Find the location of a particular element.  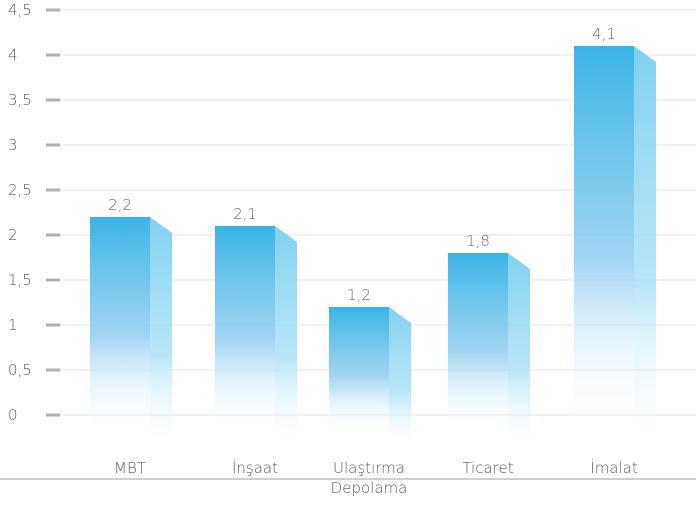

y-tick-label: 4 is located at coordinates (13, 55).